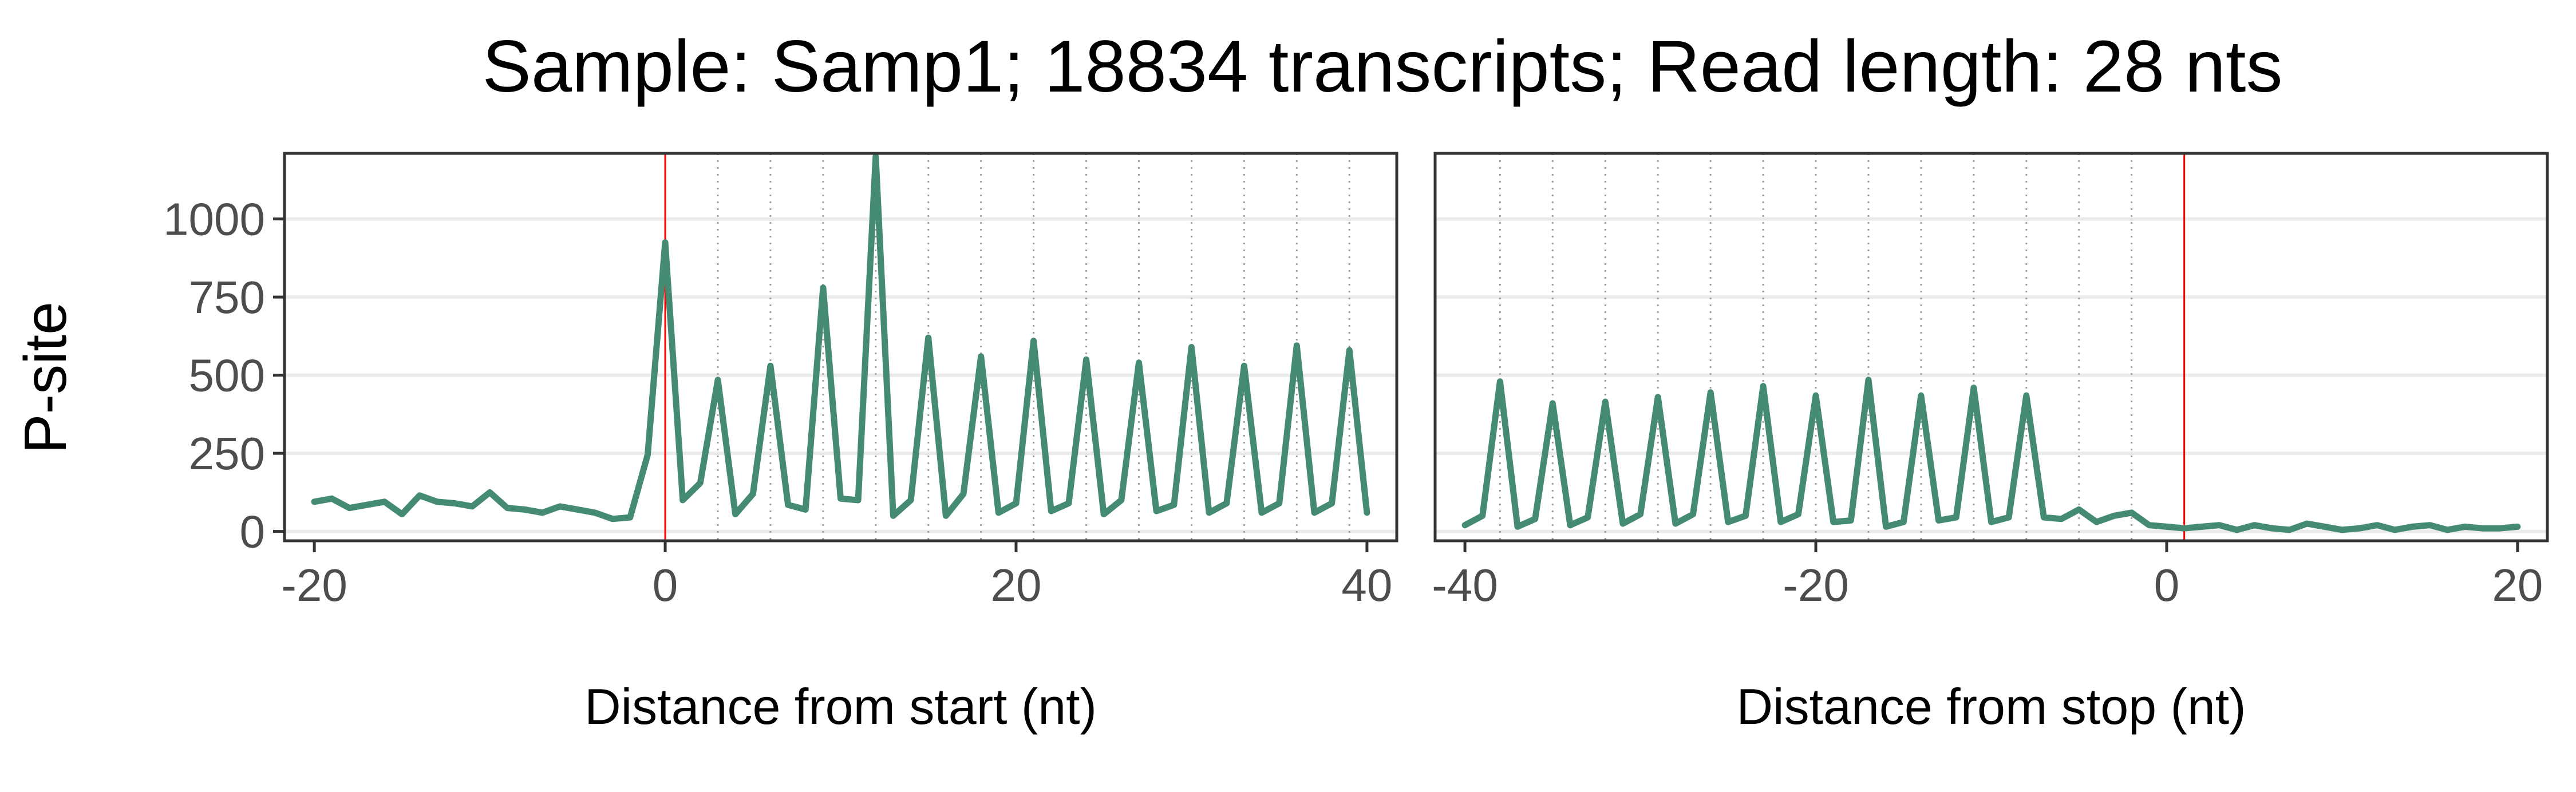 The image size is (2576, 792). I want to click on x-tick-label: 40, so click(1366, 585).